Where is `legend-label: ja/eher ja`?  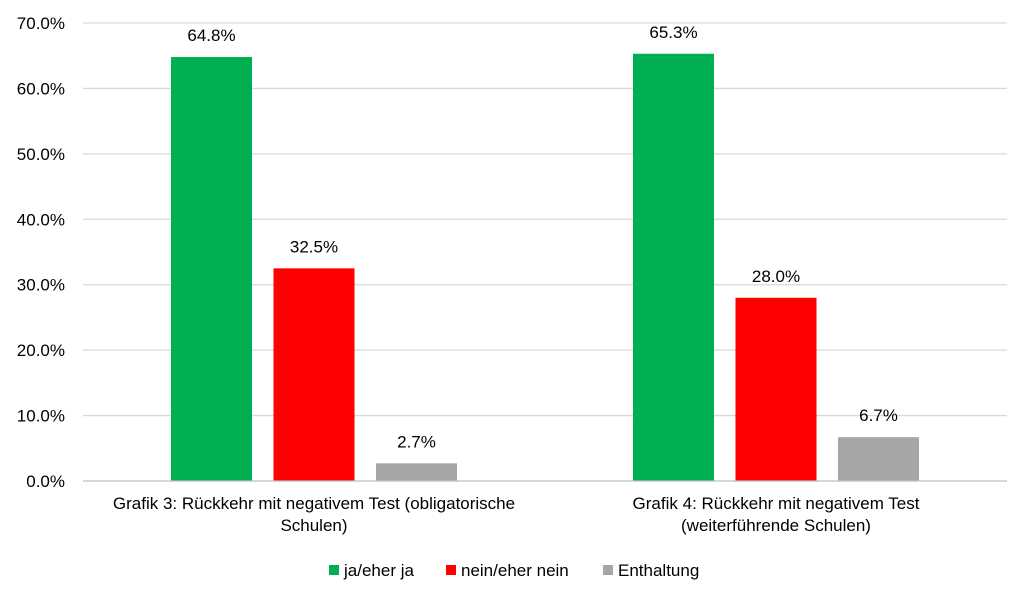 legend-label: ja/eher ja is located at coordinates (378, 570).